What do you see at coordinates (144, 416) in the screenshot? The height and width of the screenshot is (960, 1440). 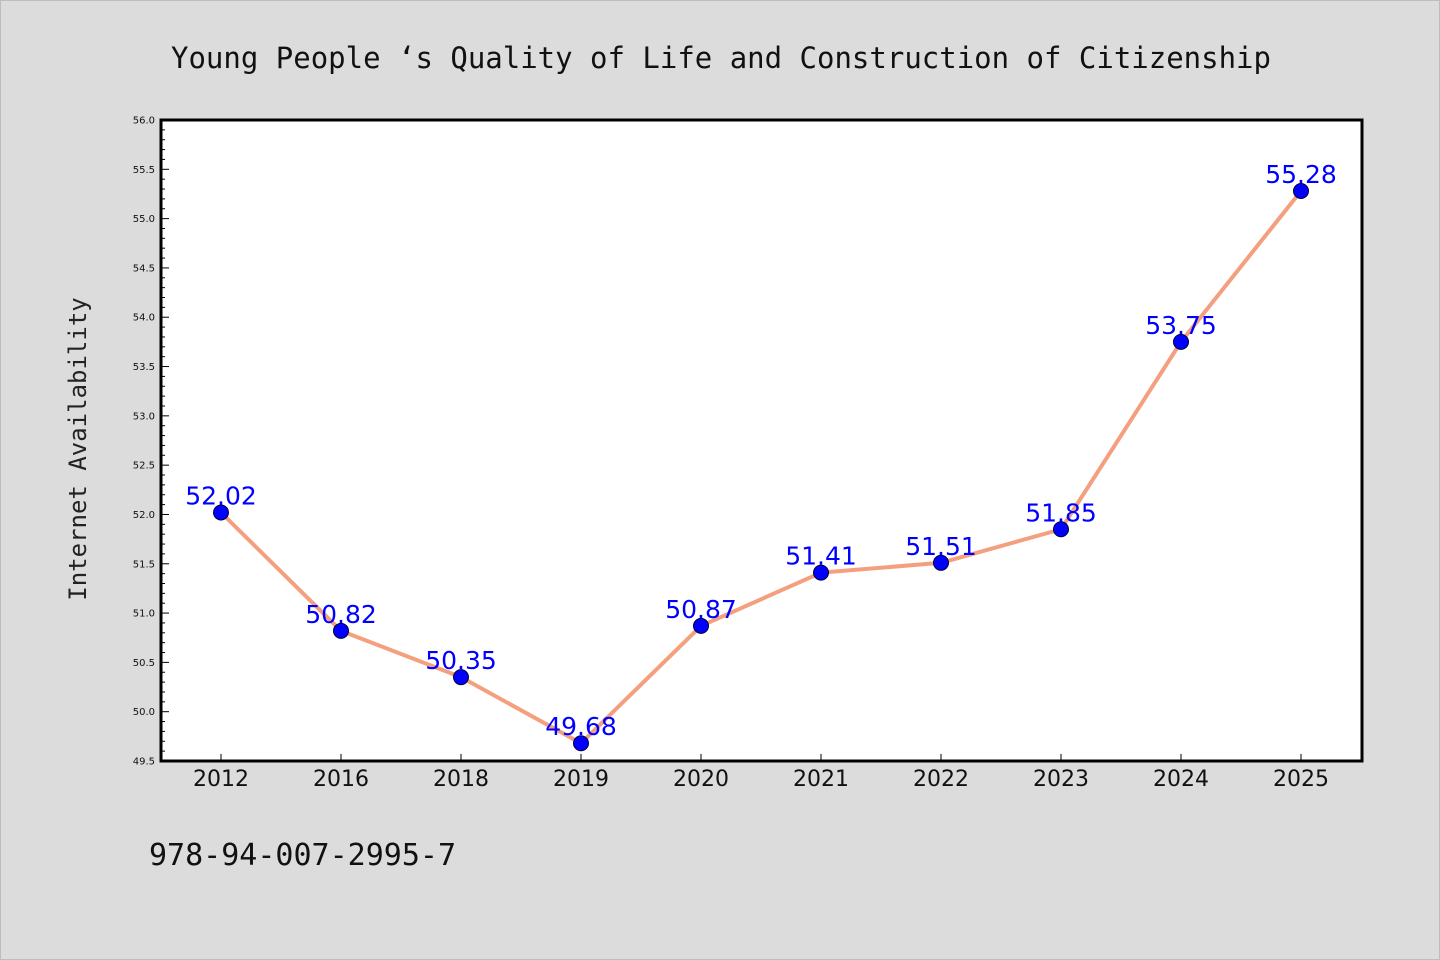 I see `y-tick-label: 53.0` at bounding box center [144, 416].